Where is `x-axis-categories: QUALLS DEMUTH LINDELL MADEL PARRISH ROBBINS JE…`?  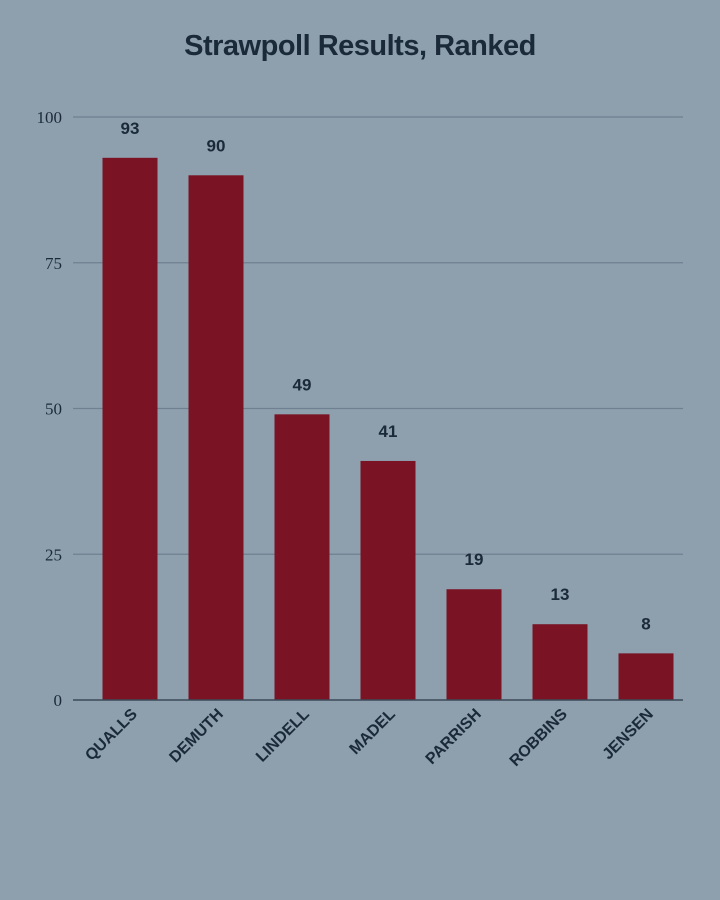 x-axis-categories: QUALLS DEMUTH LINDELL MADEL PARRISH ROBBINS JE… is located at coordinates (369, 738).